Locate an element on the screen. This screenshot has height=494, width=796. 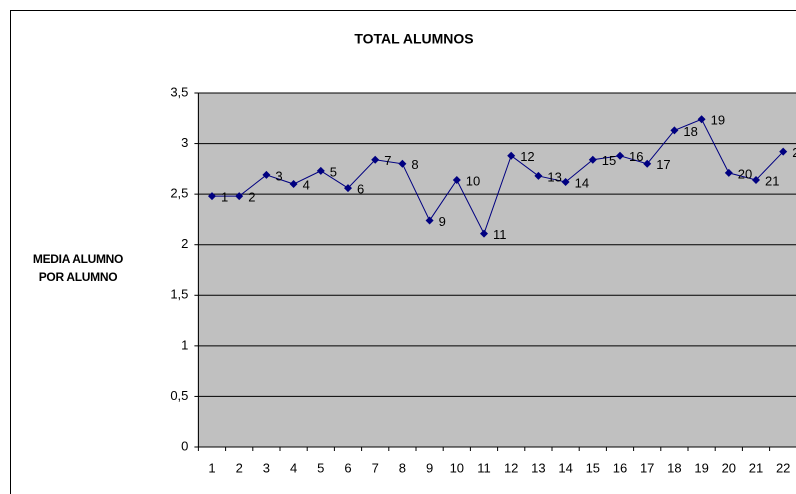
data-label: 22 is located at coordinates (794, 152).